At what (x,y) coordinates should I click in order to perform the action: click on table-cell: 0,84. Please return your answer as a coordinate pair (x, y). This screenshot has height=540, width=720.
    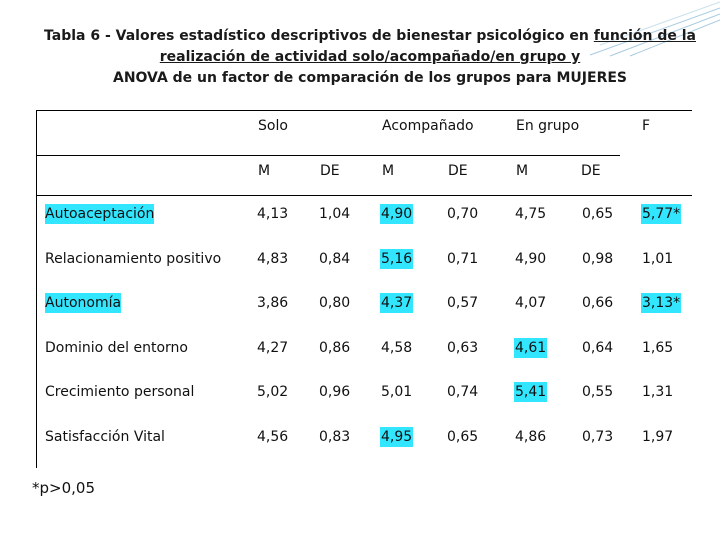
    Looking at the image, I should click on (335, 259).